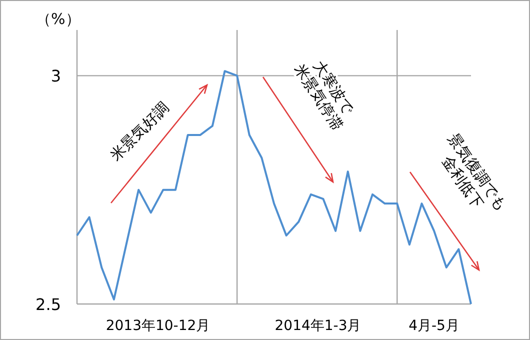 This screenshot has width=530, height=340. Describe the element at coordinates (434, 326) in the screenshot. I see `text: 4月-5月` at that location.